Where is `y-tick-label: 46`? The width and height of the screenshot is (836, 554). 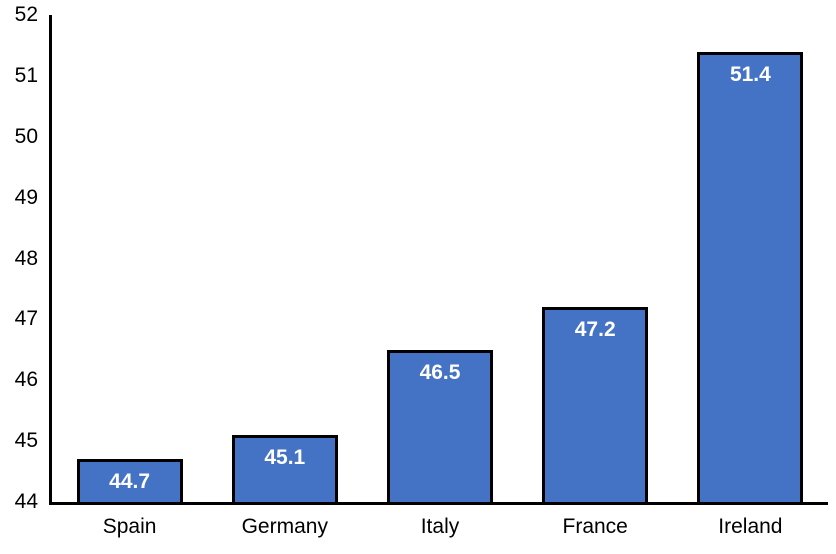
y-tick-label: 46 is located at coordinates (26, 380).